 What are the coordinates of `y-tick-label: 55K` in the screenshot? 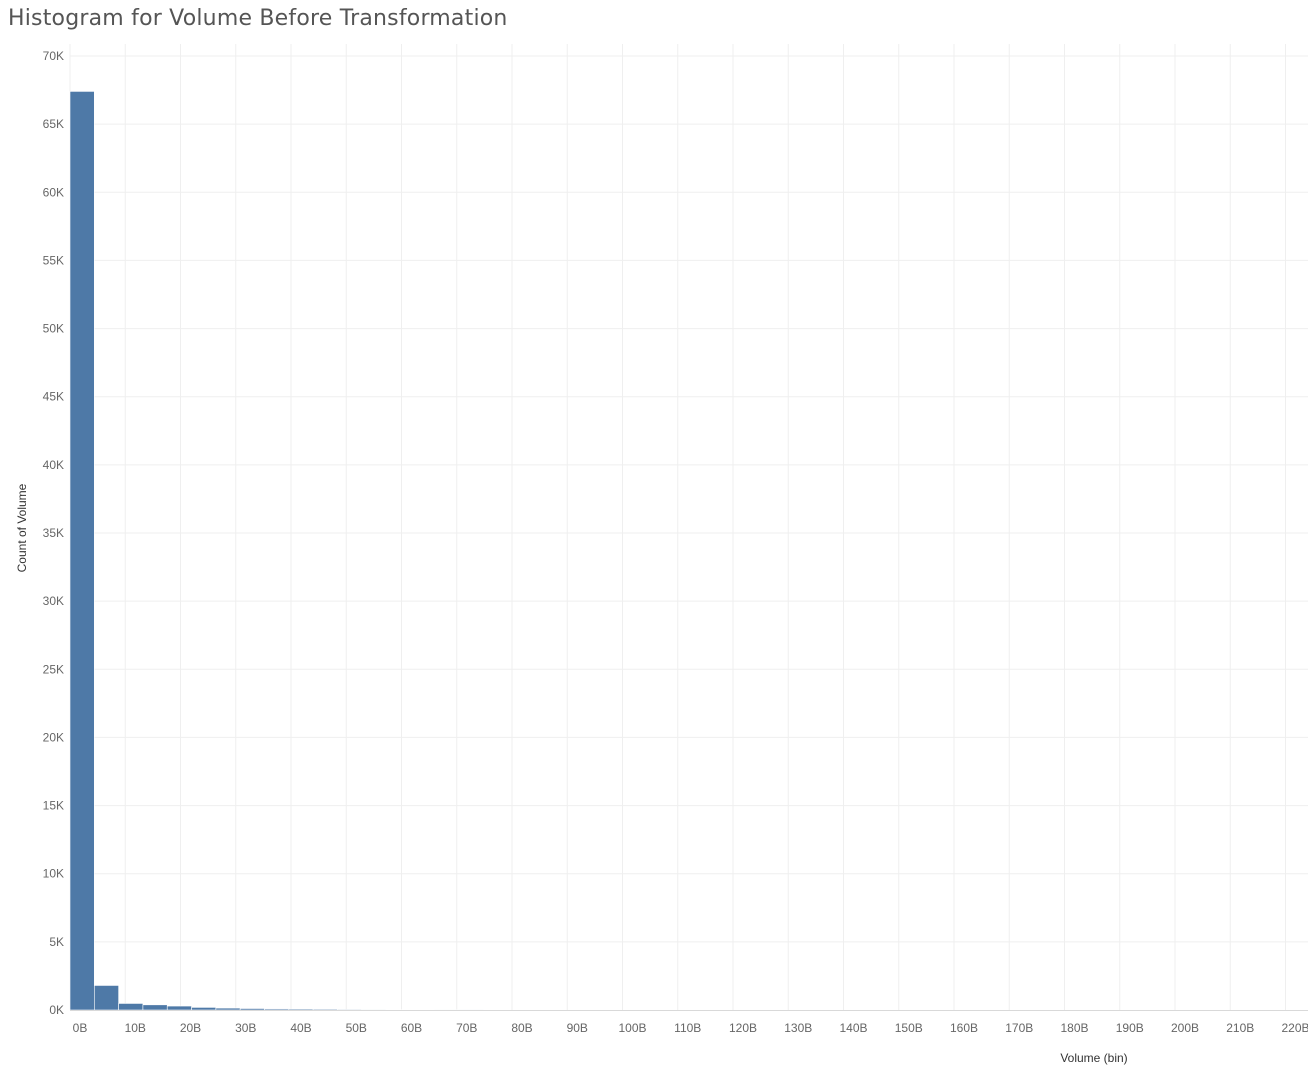 It's located at (53, 260).